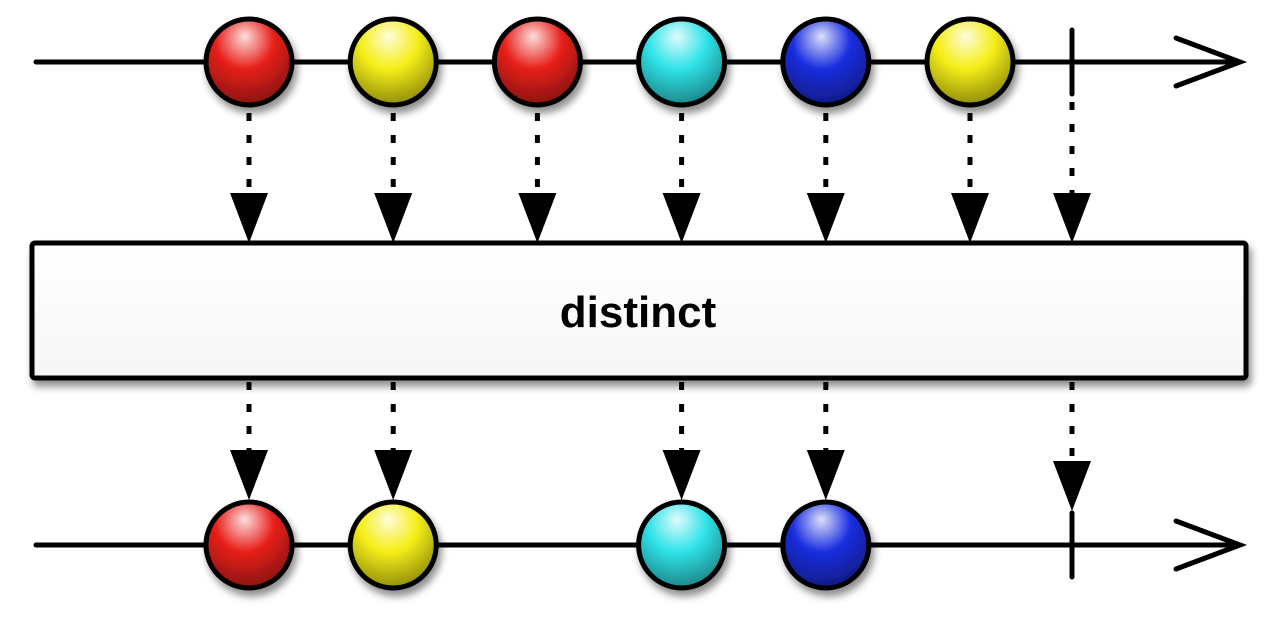  I want to click on result-timeline-arrowhead, so click(1210, 545).